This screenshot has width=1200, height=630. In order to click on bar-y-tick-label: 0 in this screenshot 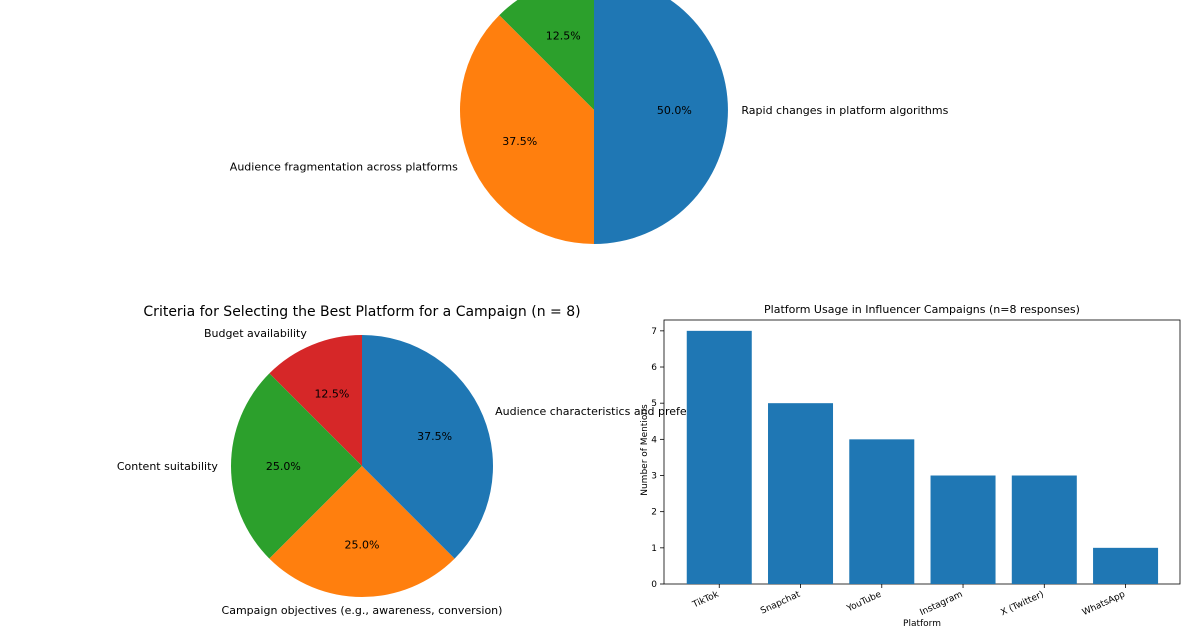, I will do `click(654, 585)`.